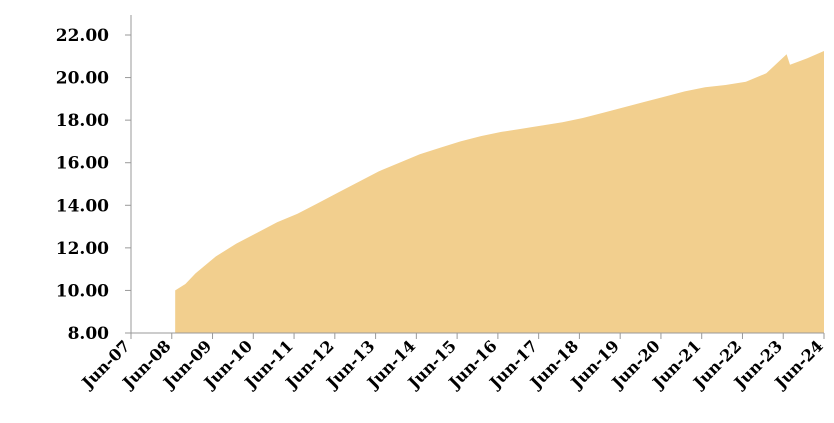 This screenshot has height=423, width=834. What do you see at coordinates (82, 206) in the screenshot?
I see `y-tick-label: 14.00` at bounding box center [82, 206].